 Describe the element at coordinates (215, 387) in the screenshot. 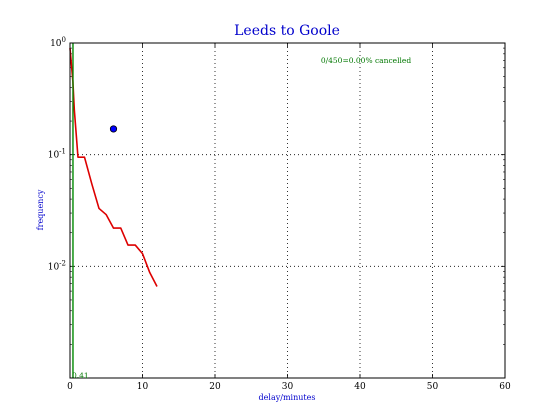

I see `x-tick-label: 20` at that location.